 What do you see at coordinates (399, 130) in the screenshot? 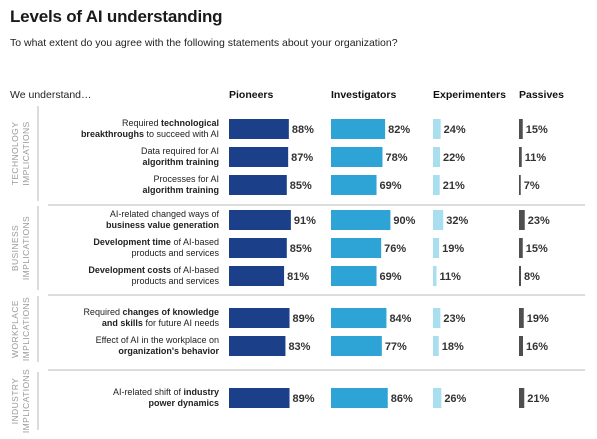
I see `value-label: 82%` at bounding box center [399, 130].